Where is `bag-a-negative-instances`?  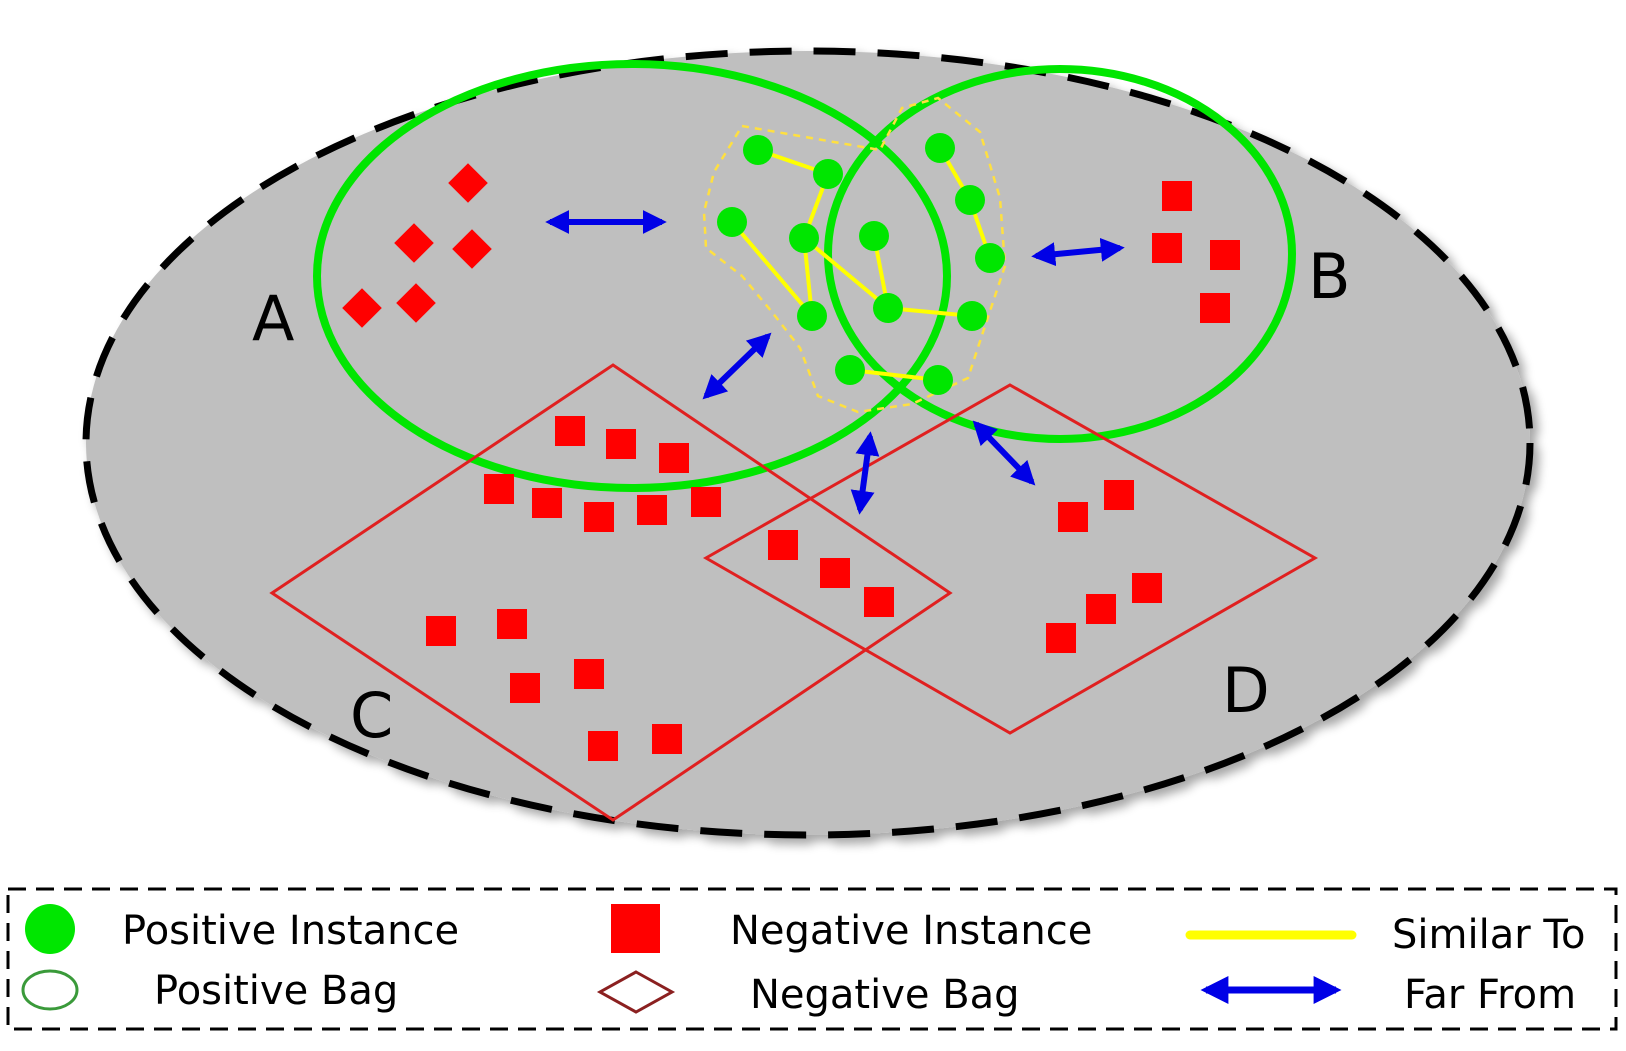
bag-a-negative-instances is located at coordinates (417, 245).